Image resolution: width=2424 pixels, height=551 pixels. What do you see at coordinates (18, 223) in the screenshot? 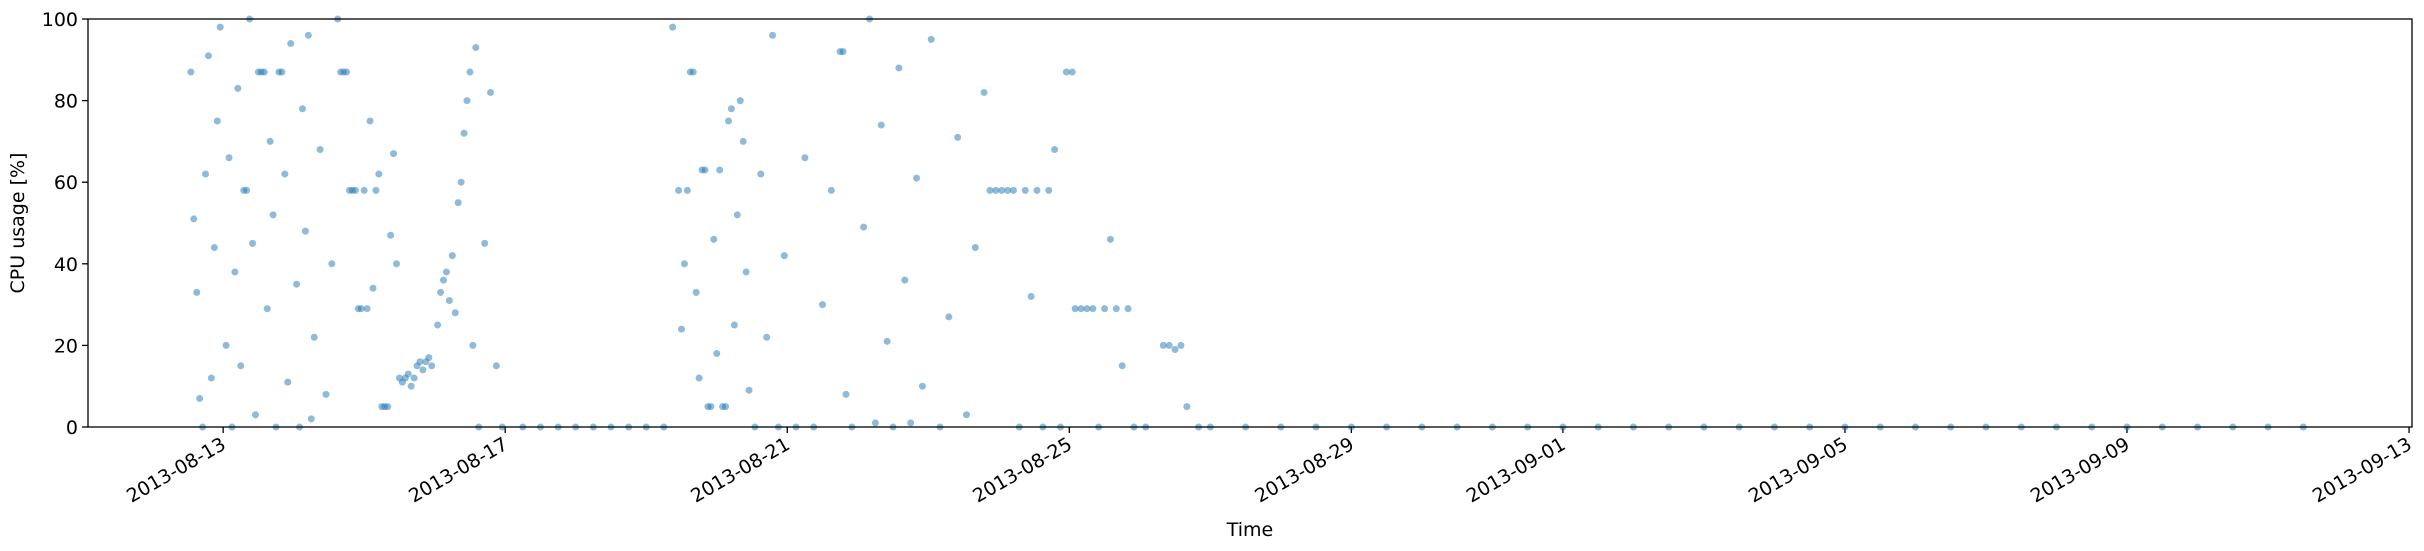
I see `y-axis-label: CPU usage [%]` at bounding box center [18, 223].